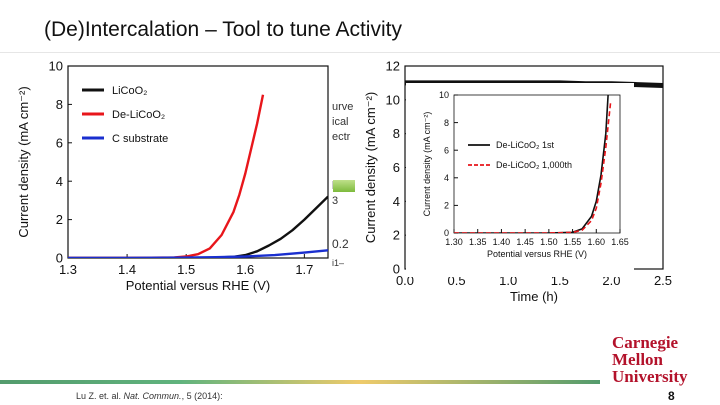 The image size is (720, 405). What do you see at coordinates (202, 396) in the screenshot?
I see `citation-rest: , 5 (2014):` at bounding box center [202, 396].